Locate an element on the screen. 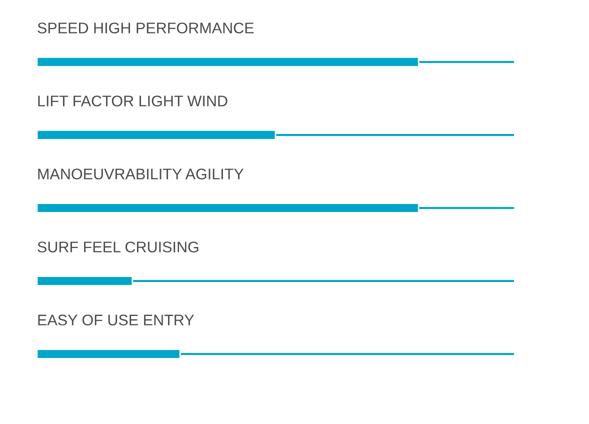 The image size is (589, 424). y-tick-label: SPEED HIGH PERFORMANCE is located at coordinates (146, 28).